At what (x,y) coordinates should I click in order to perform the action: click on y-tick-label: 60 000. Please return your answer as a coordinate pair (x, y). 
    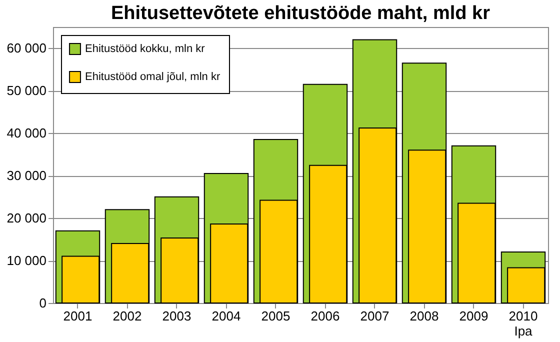
    Looking at the image, I should click on (26, 48).